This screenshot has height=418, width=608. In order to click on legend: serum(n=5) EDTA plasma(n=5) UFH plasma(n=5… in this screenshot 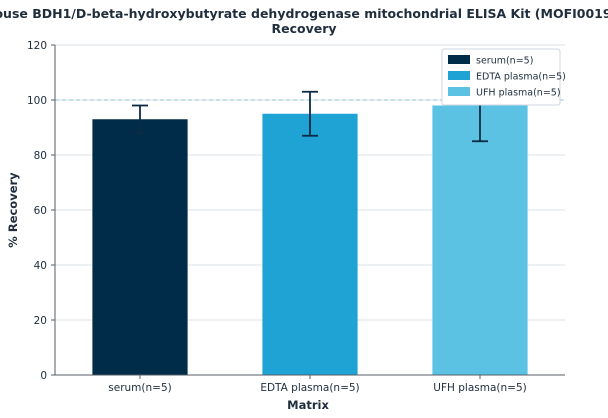, I will do `click(503, 77)`.